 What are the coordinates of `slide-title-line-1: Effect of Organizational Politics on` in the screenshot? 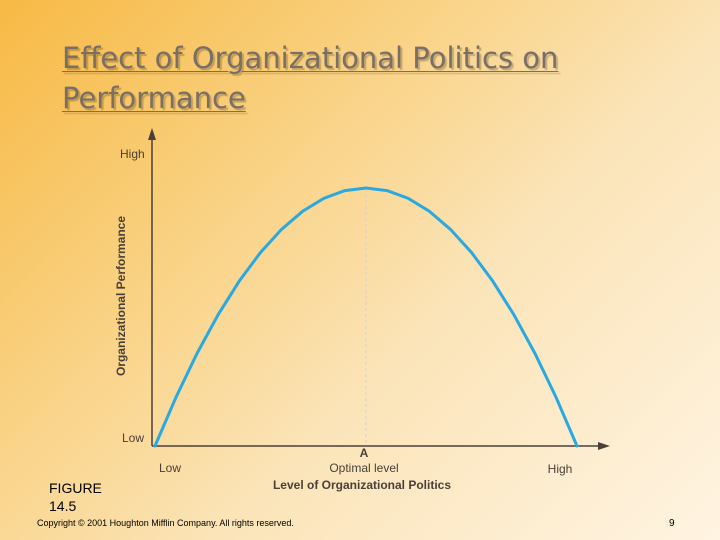 It's located at (310, 58).